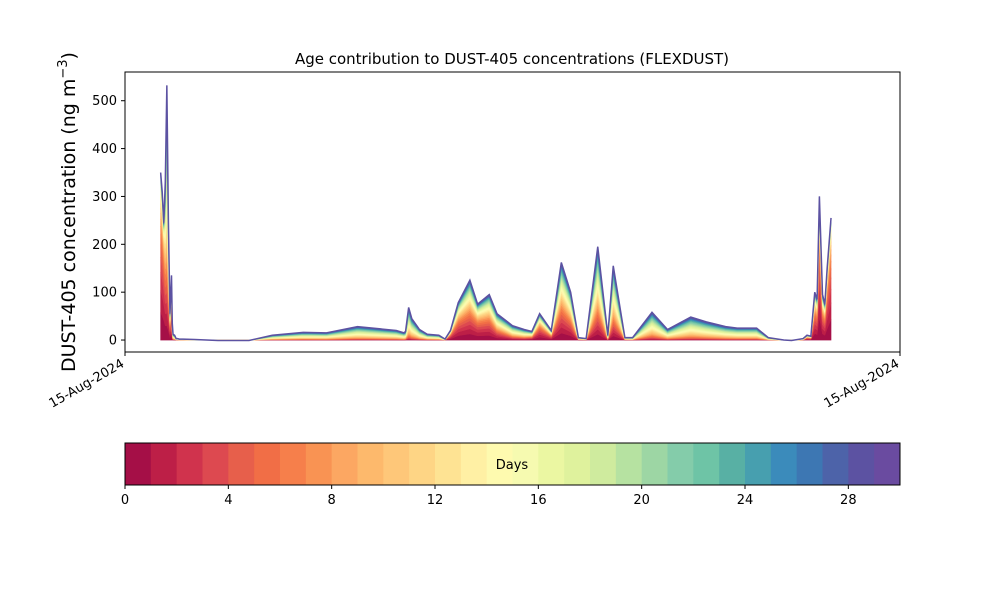  I want to click on y-axis-label-main: DUST-405 concentration (ng m, so click(69, 225).